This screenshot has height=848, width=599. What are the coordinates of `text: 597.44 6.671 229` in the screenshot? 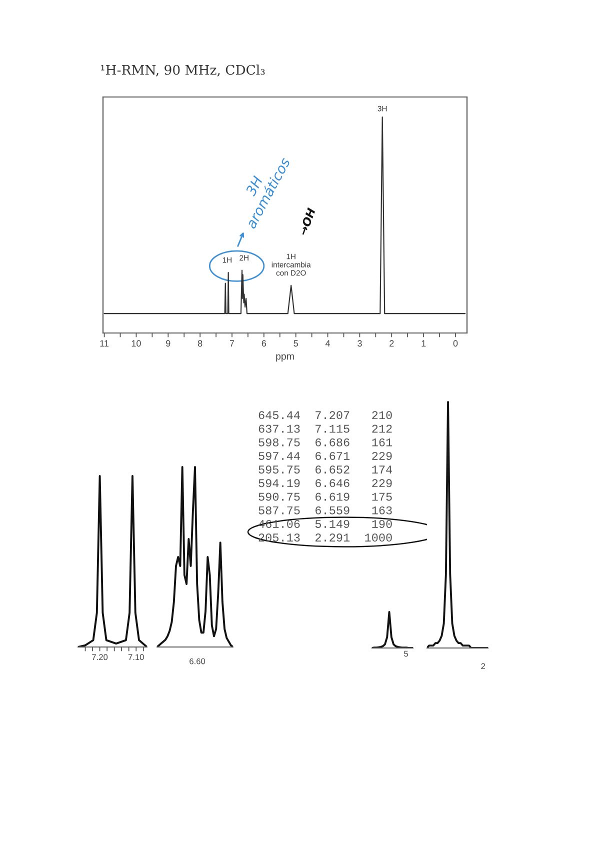 It's located at (325, 456).